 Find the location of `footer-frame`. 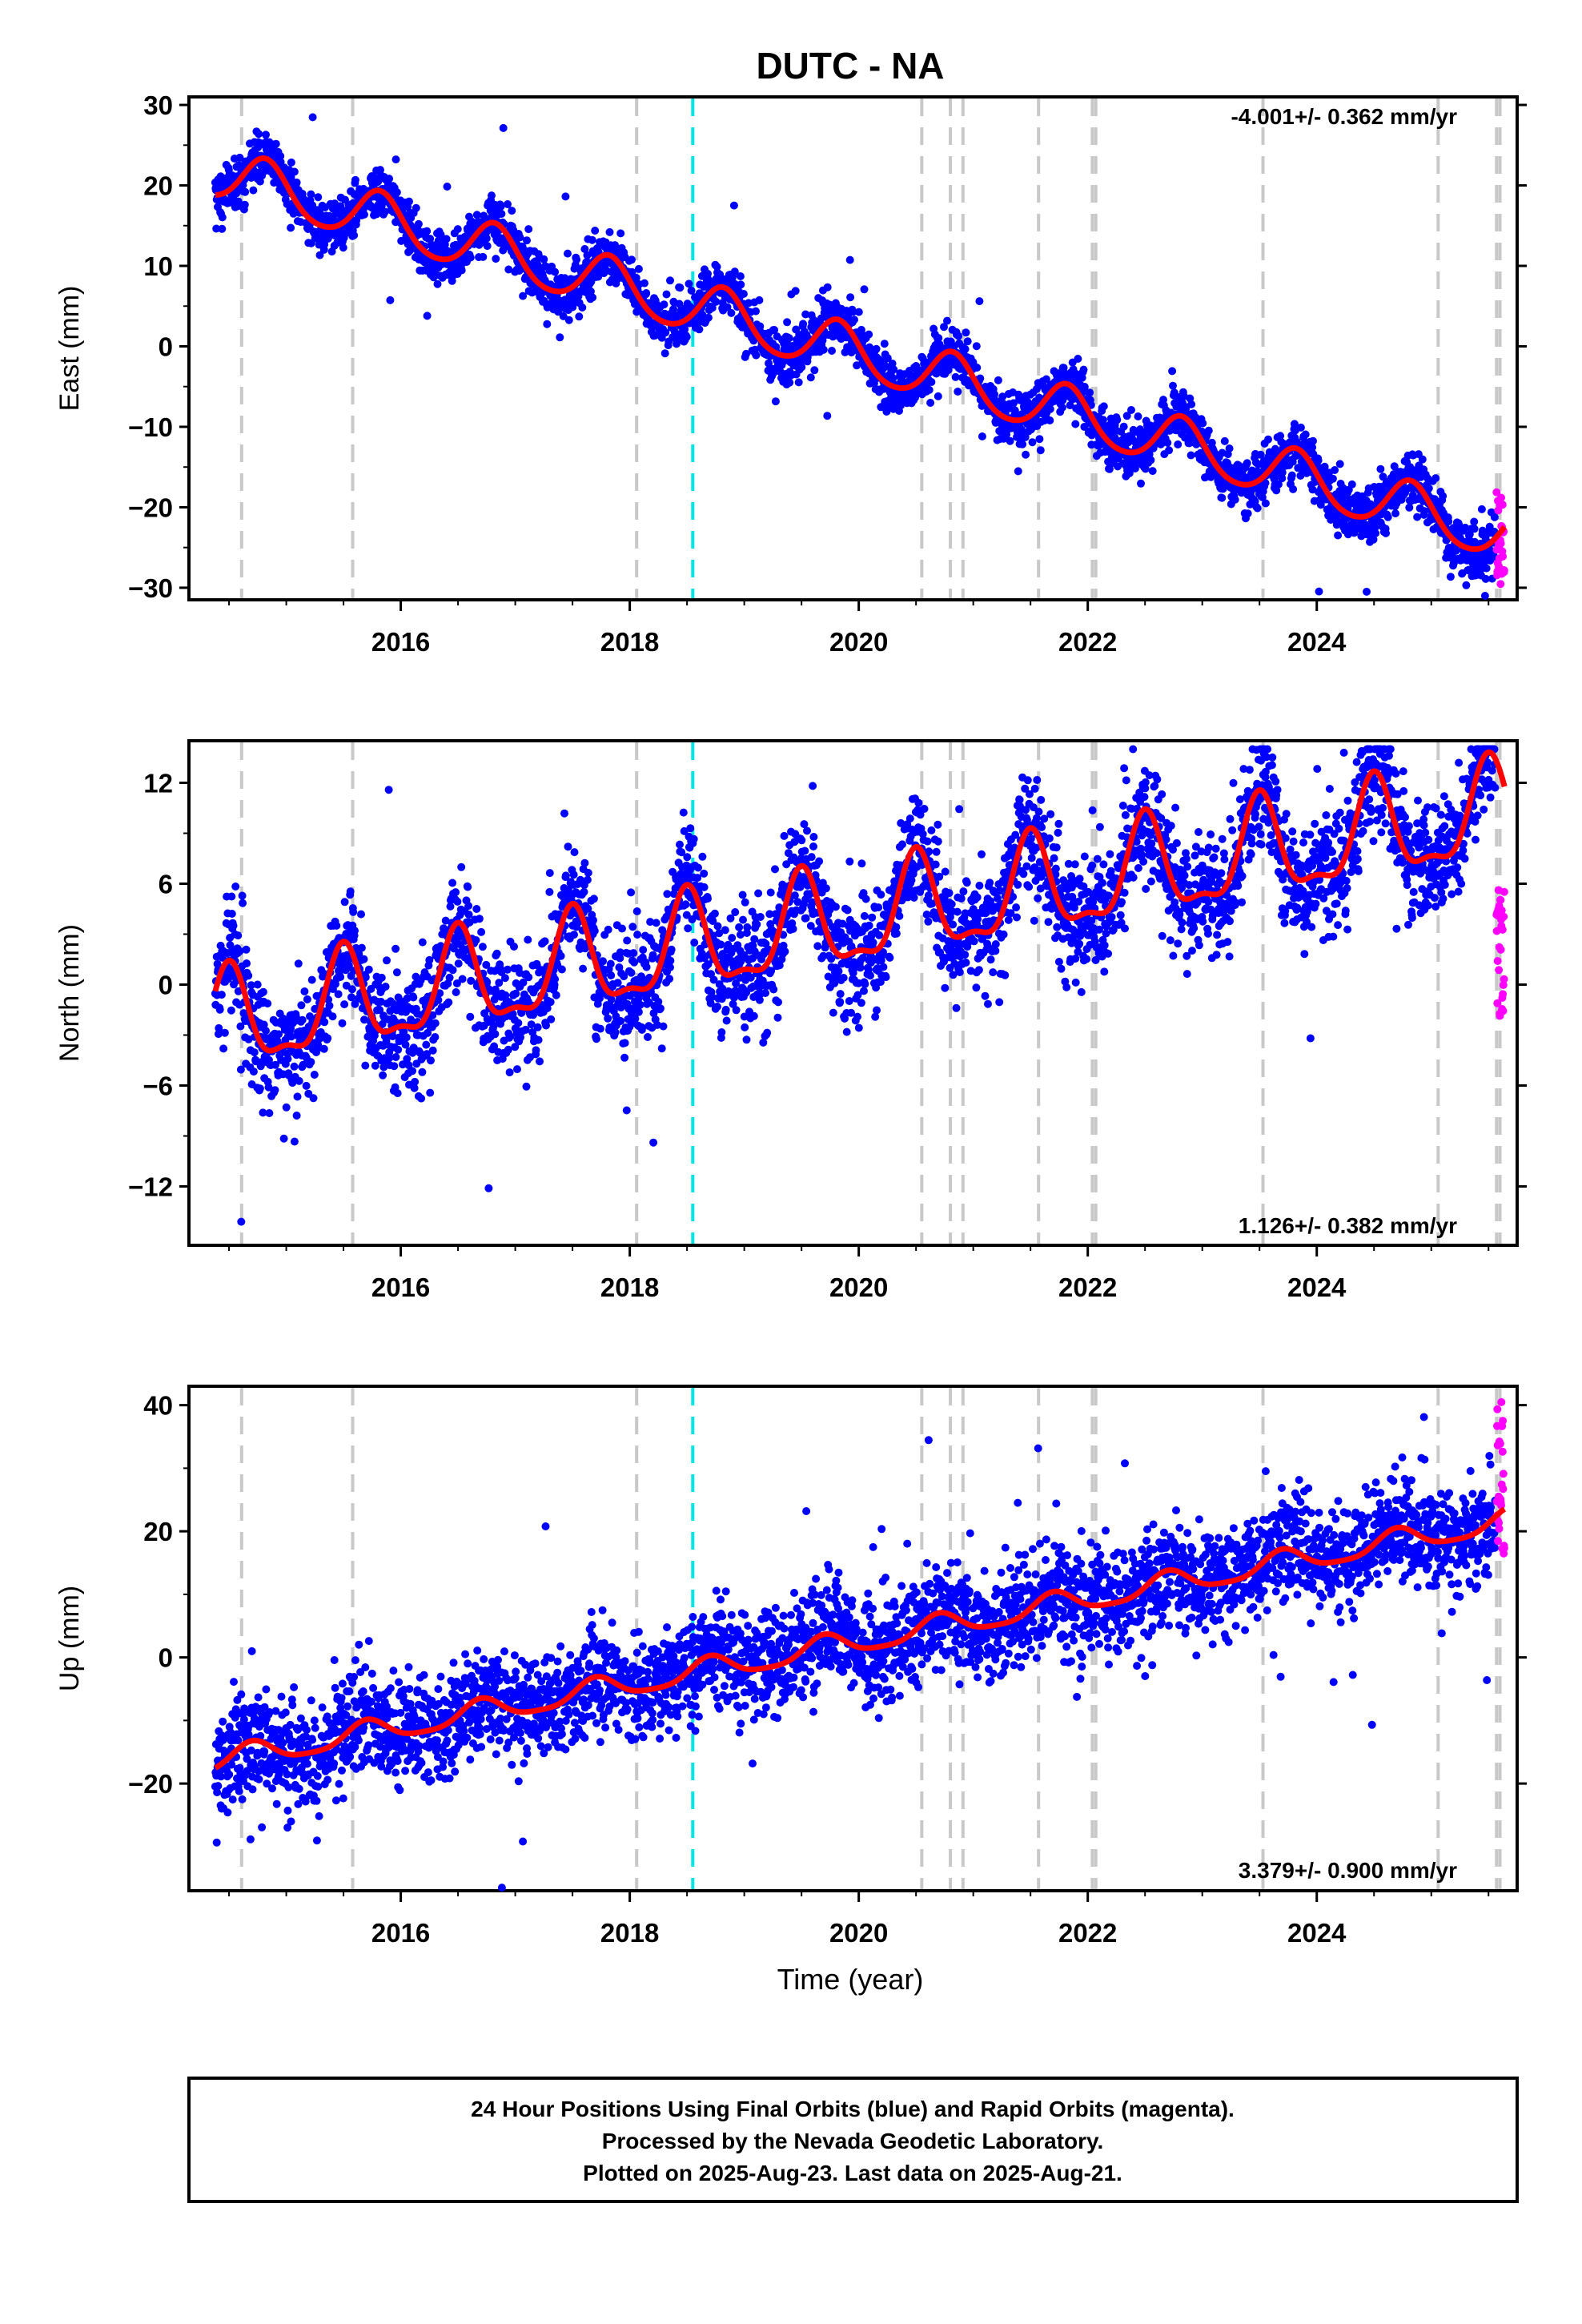

footer-frame is located at coordinates (853, 2140).